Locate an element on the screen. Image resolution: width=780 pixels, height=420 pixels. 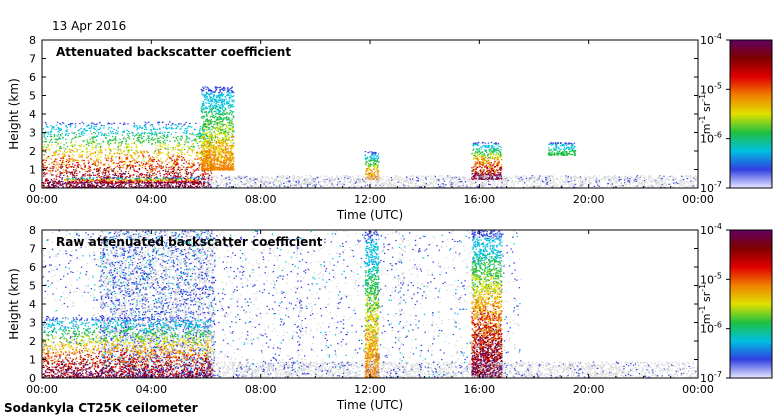
instrument-label: Sodankyla CT25K ceilometer is located at coordinates (101, 408).